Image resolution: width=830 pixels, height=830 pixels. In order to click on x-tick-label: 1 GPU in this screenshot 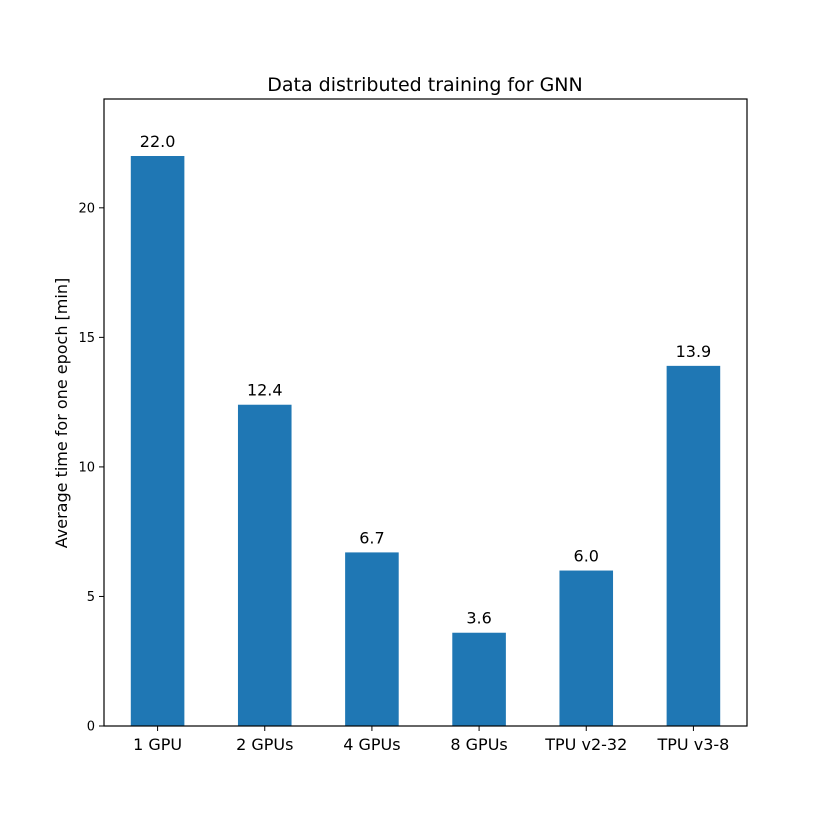, I will do `click(157, 744)`.